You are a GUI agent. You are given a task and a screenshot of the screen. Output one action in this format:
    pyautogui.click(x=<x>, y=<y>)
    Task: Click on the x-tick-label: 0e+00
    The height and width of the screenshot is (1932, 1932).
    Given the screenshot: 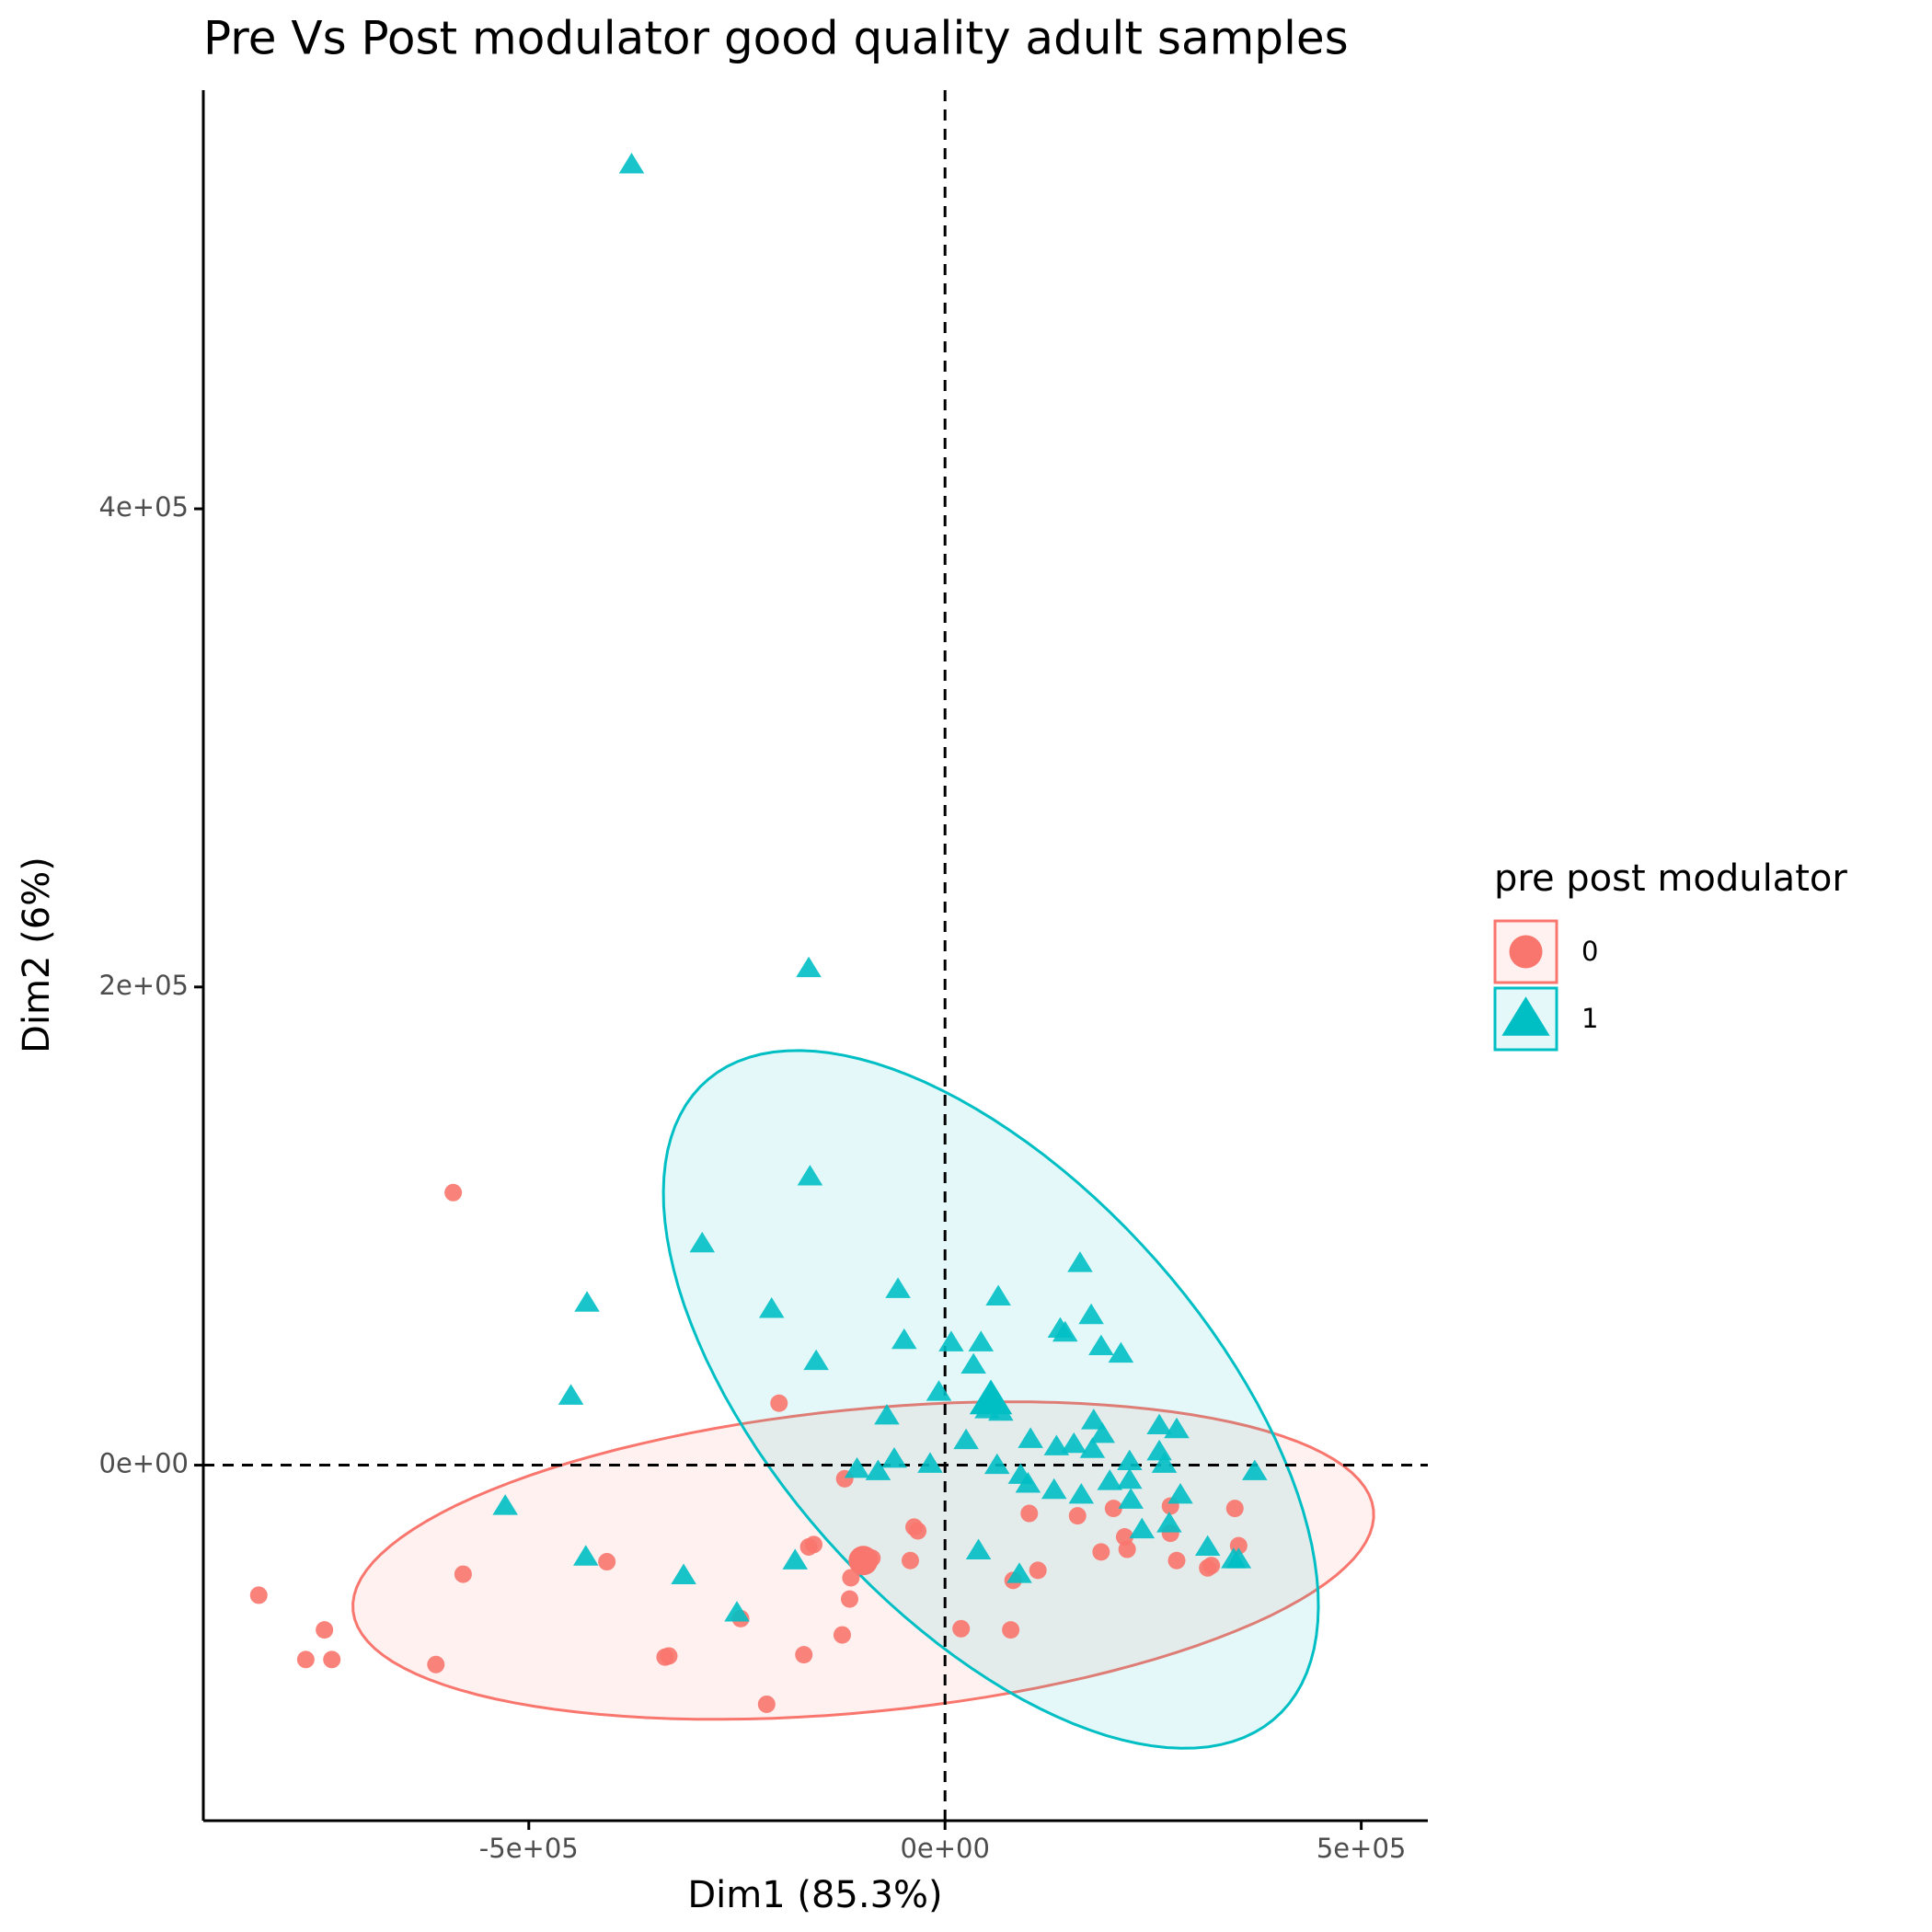 What is the action you would take?
    pyautogui.click(x=945, y=1848)
    